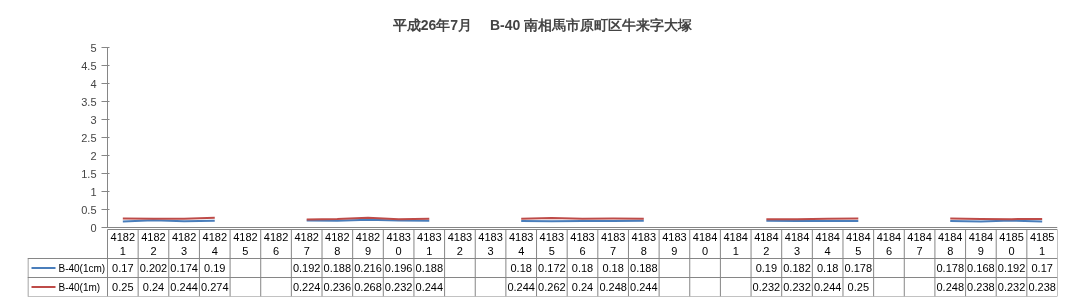 Image resolution: width=1081 pixels, height=306 pixels. Describe the element at coordinates (89, 101) in the screenshot. I see `y-tick-label: 3.5` at that location.